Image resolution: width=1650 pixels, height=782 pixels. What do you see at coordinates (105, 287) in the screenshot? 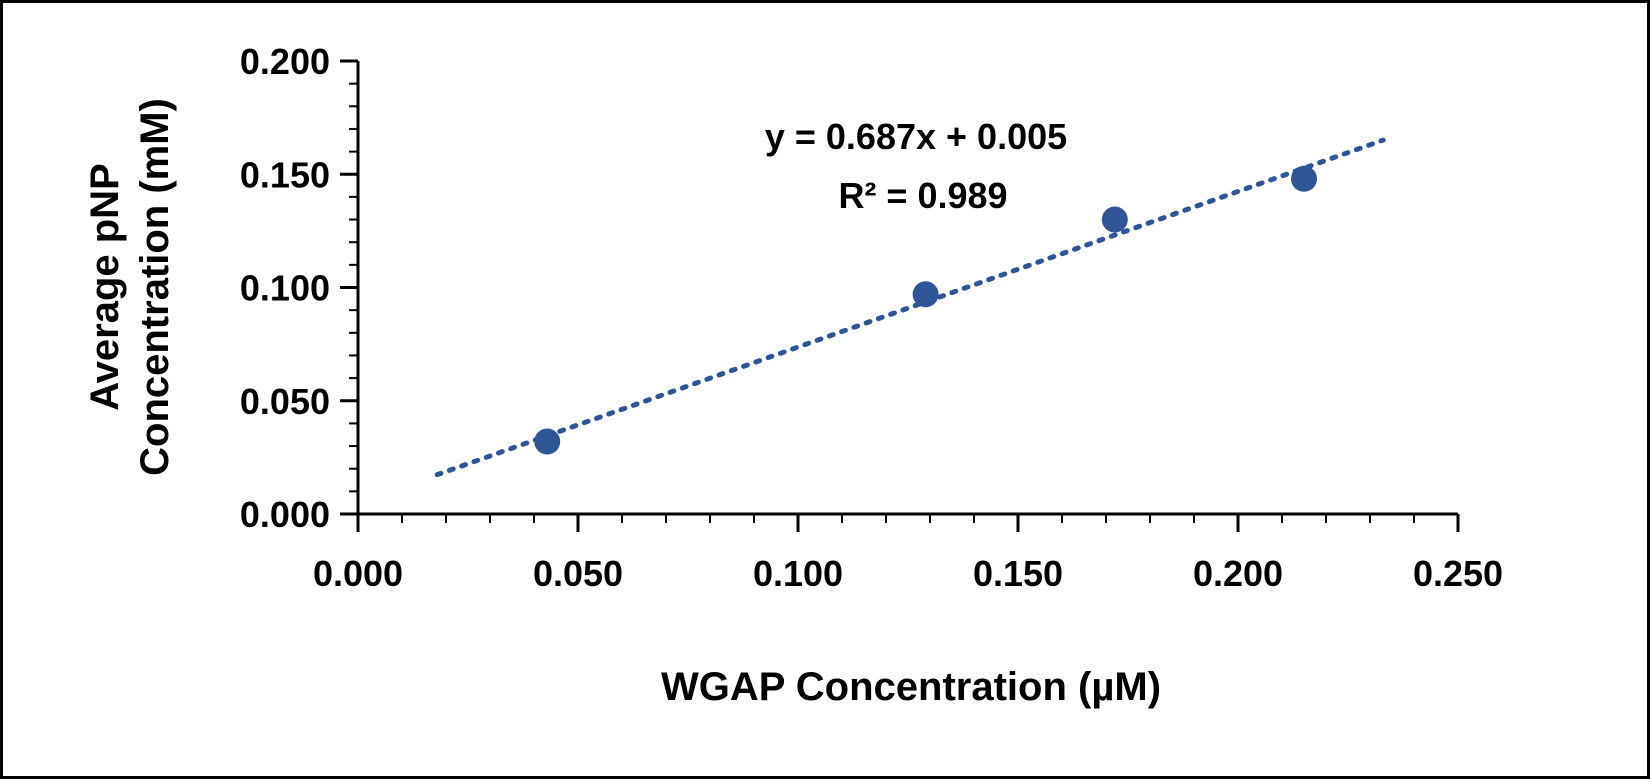
I see `y-axis-title-line-1: Average pNP` at bounding box center [105, 287].